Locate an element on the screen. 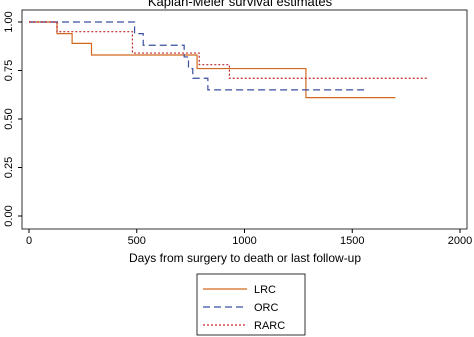  x-tick-label: 500 is located at coordinates (137, 241).